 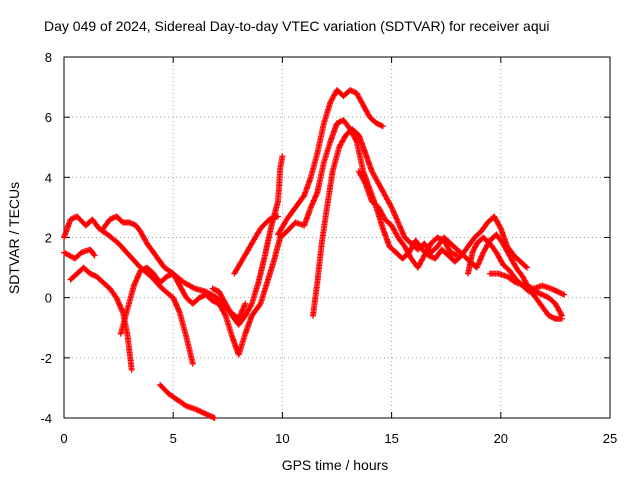 I want to click on x-tick-label: 0, so click(x=63, y=438).